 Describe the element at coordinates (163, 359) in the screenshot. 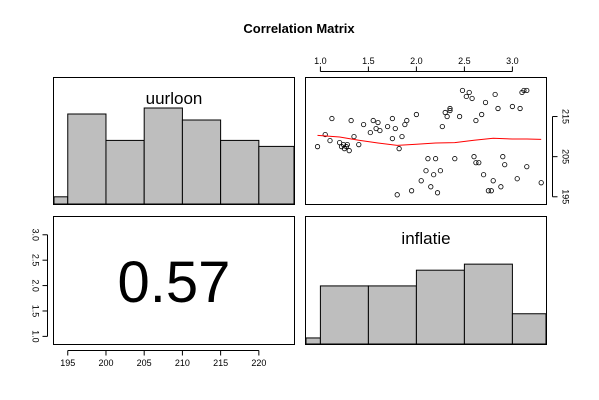

I see `bottom-axis-uurloon: 195 200 205 210 215 220` at that location.